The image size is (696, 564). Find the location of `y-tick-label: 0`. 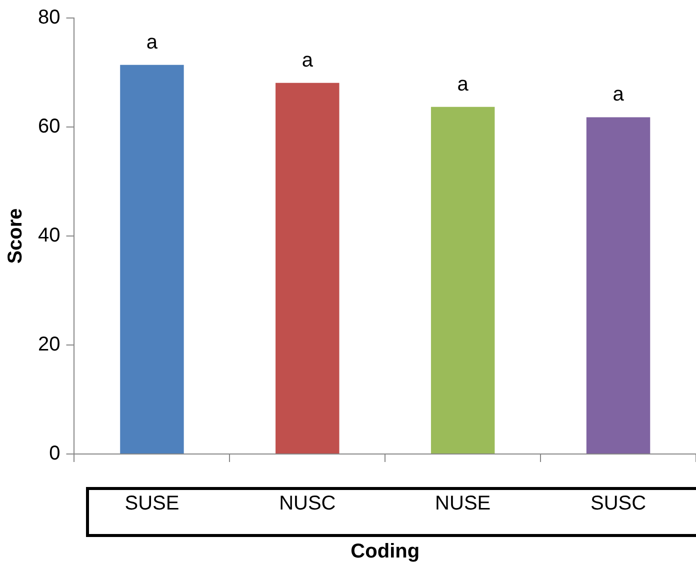

y-tick-label: 0 is located at coordinates (54, 453).